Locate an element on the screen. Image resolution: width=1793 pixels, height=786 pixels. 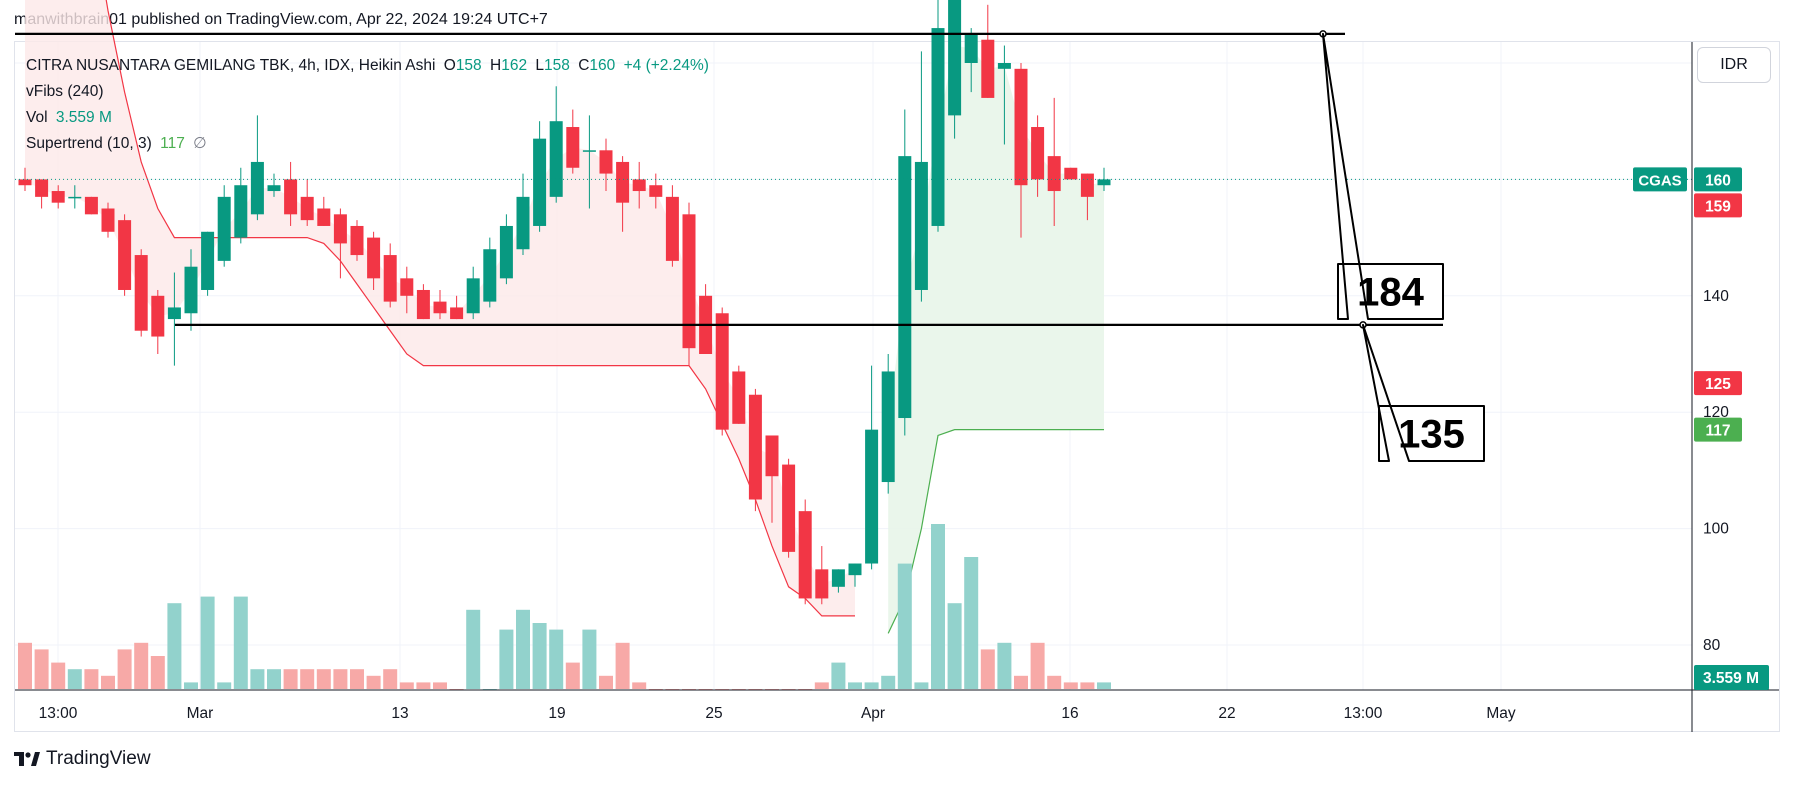
y-tick-label: 140 is located at coordinates (1716, 296).